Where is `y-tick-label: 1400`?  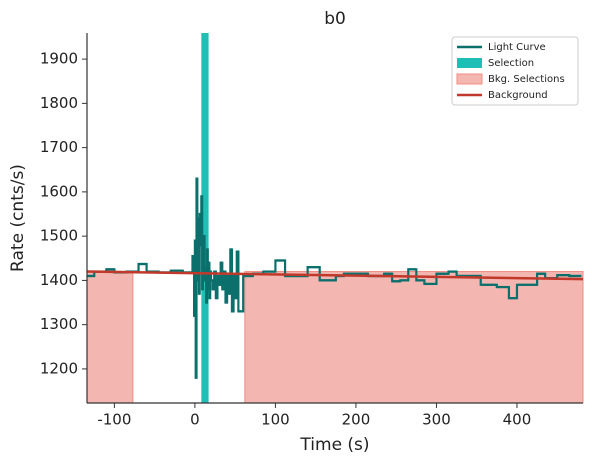
y-tick-label: 1400 is located at coordinates (59, 280).